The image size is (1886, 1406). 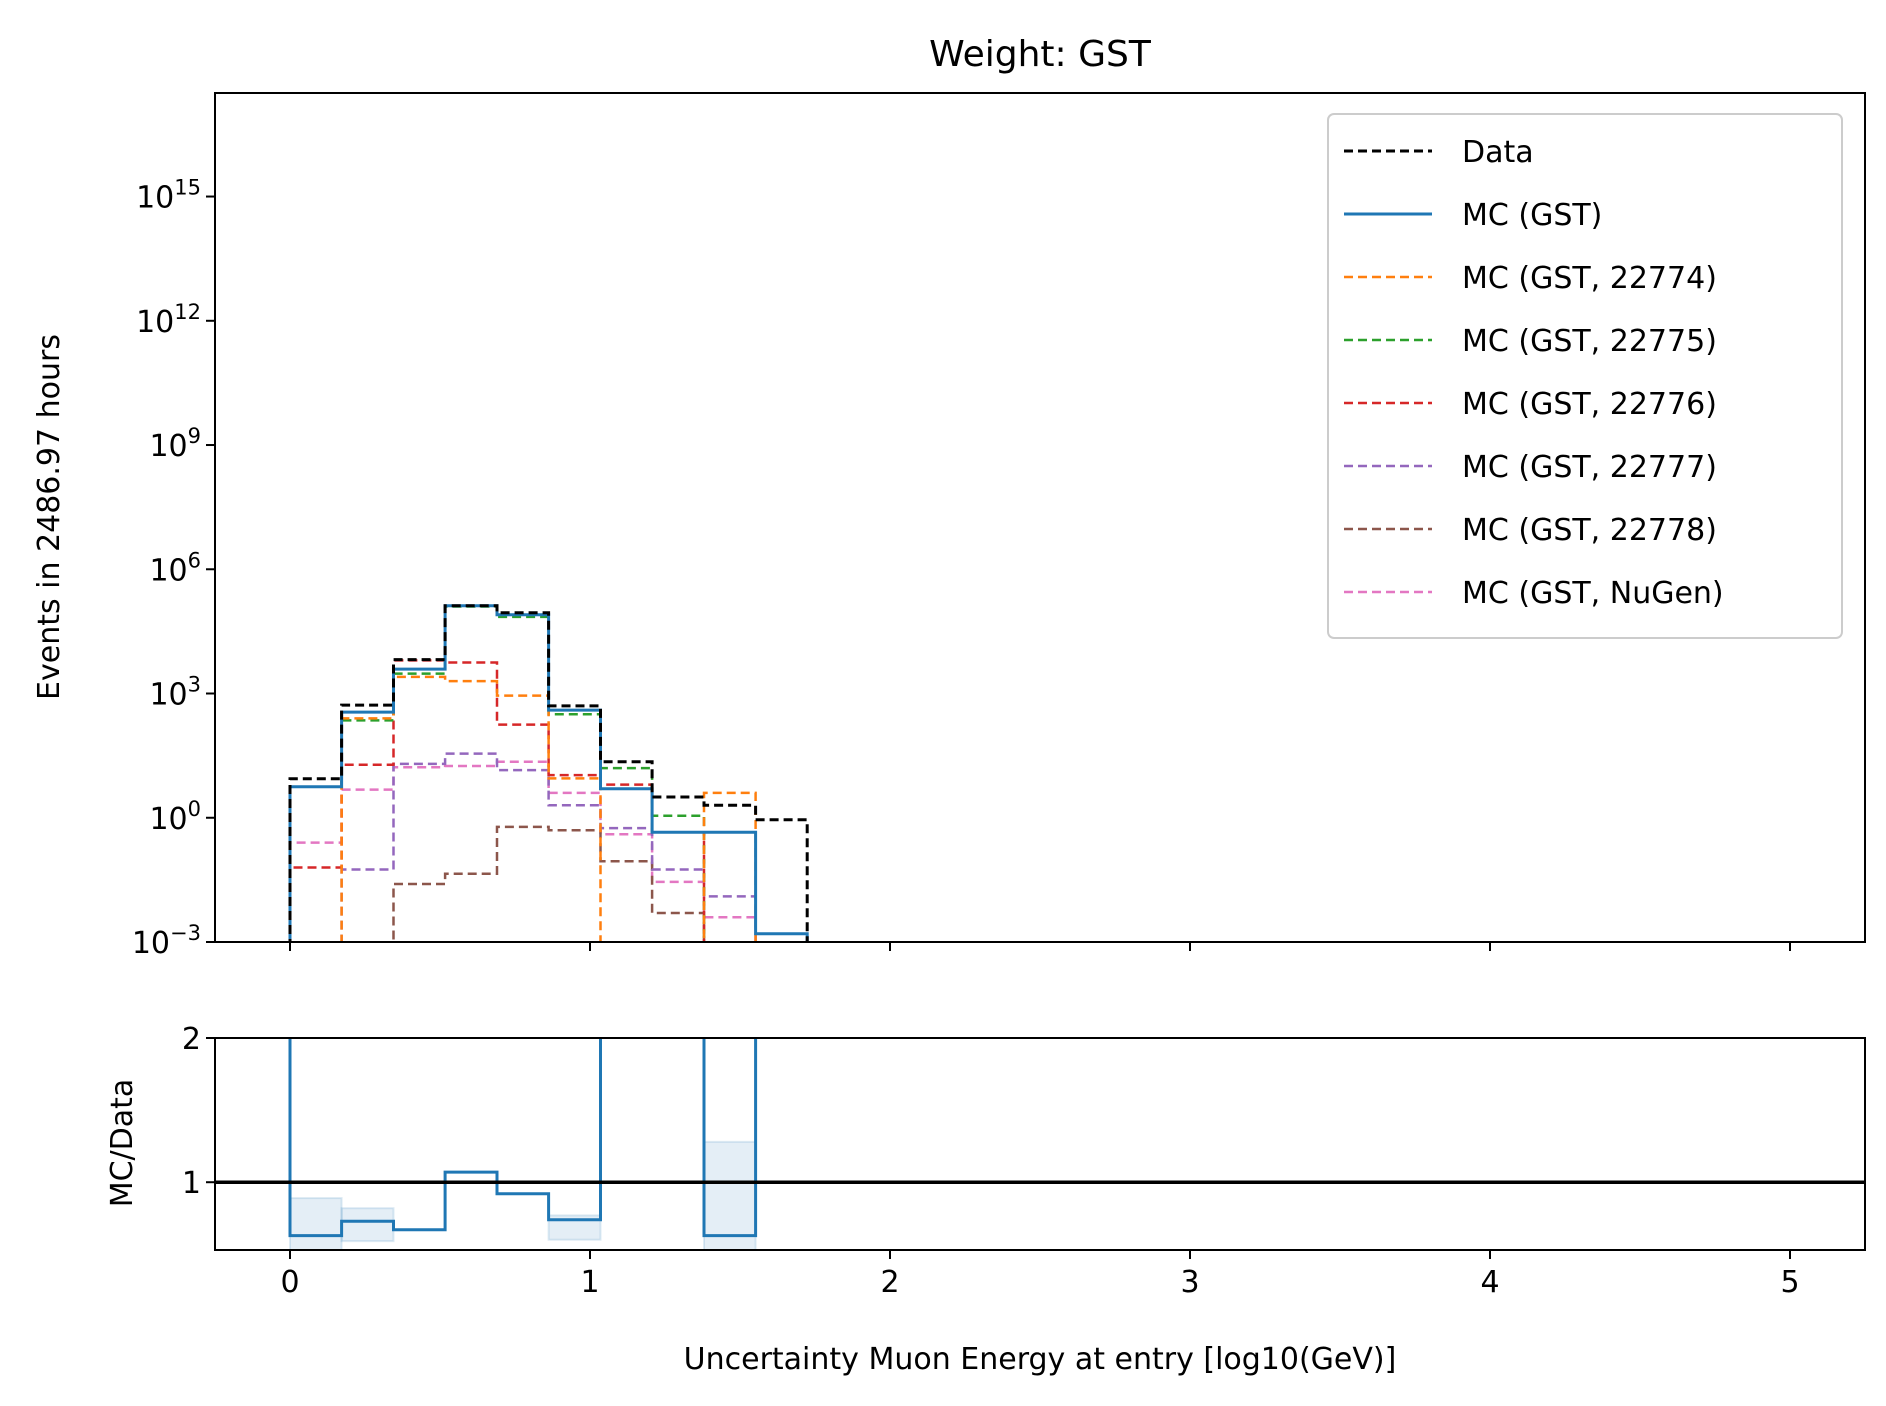 What do you see at coordinates (1589, 467) in the screenshot?
I see `legend-label: MC (GST, 22777)` at bounding box center [1589, 467].